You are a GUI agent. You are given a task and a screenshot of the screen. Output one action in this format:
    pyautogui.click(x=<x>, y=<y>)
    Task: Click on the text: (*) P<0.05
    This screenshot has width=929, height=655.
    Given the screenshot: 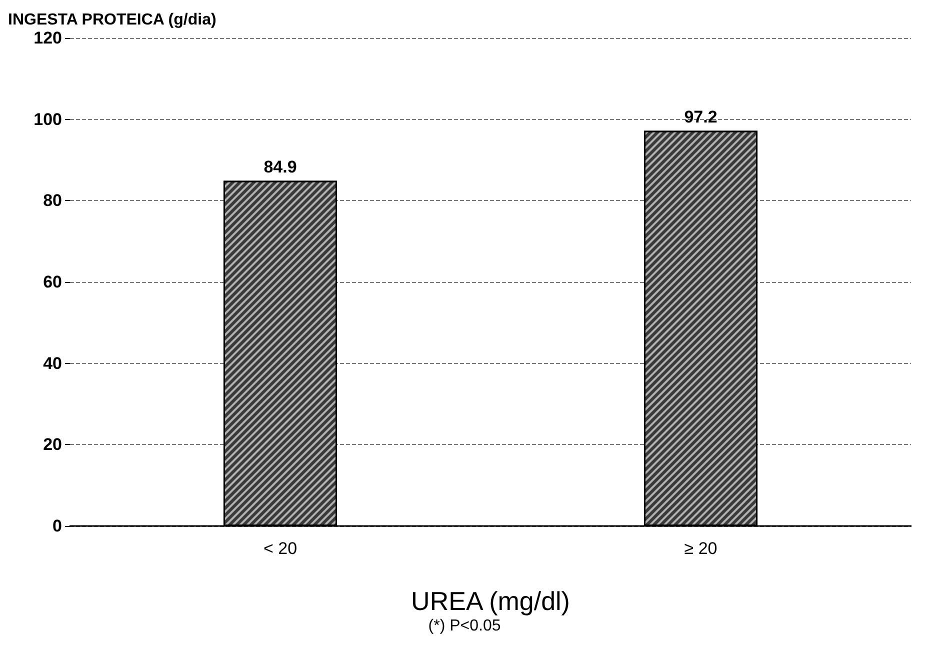 What is the action you would take?
    pyautogui.click(x=464, y=626)
    